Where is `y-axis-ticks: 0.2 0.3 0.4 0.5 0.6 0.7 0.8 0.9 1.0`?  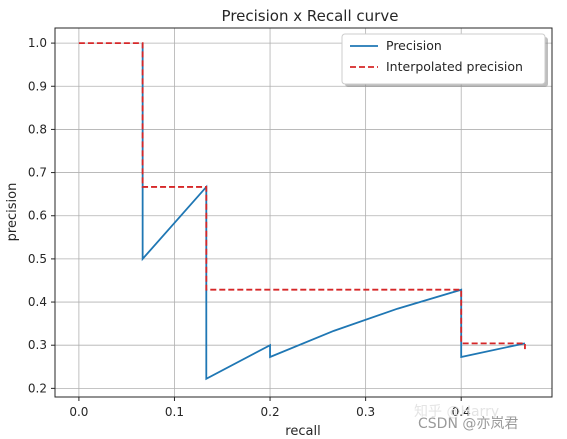
y-axis-ticks: 0.2 0.3 0.4 0.5 0.6 0.7 0.8 0.9 1.0 is located at coordinates (41, 215).